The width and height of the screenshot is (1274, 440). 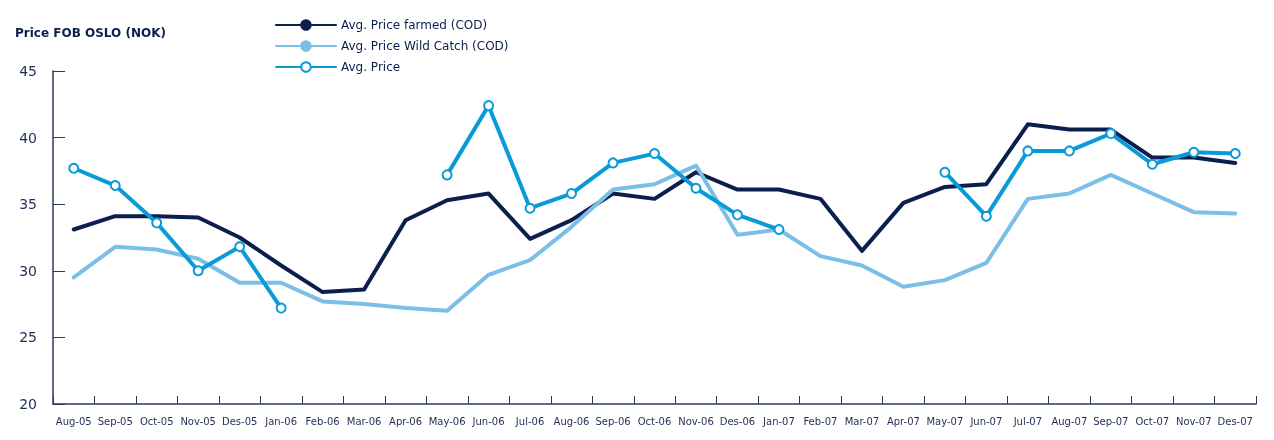 I want to click on x-tick-label: Aug-07, so click(x=1069, y=421).